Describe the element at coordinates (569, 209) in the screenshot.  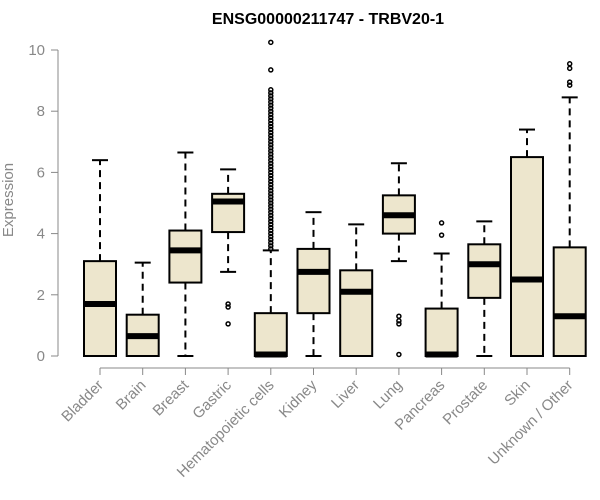
I see `box-unknown-other` at that location.